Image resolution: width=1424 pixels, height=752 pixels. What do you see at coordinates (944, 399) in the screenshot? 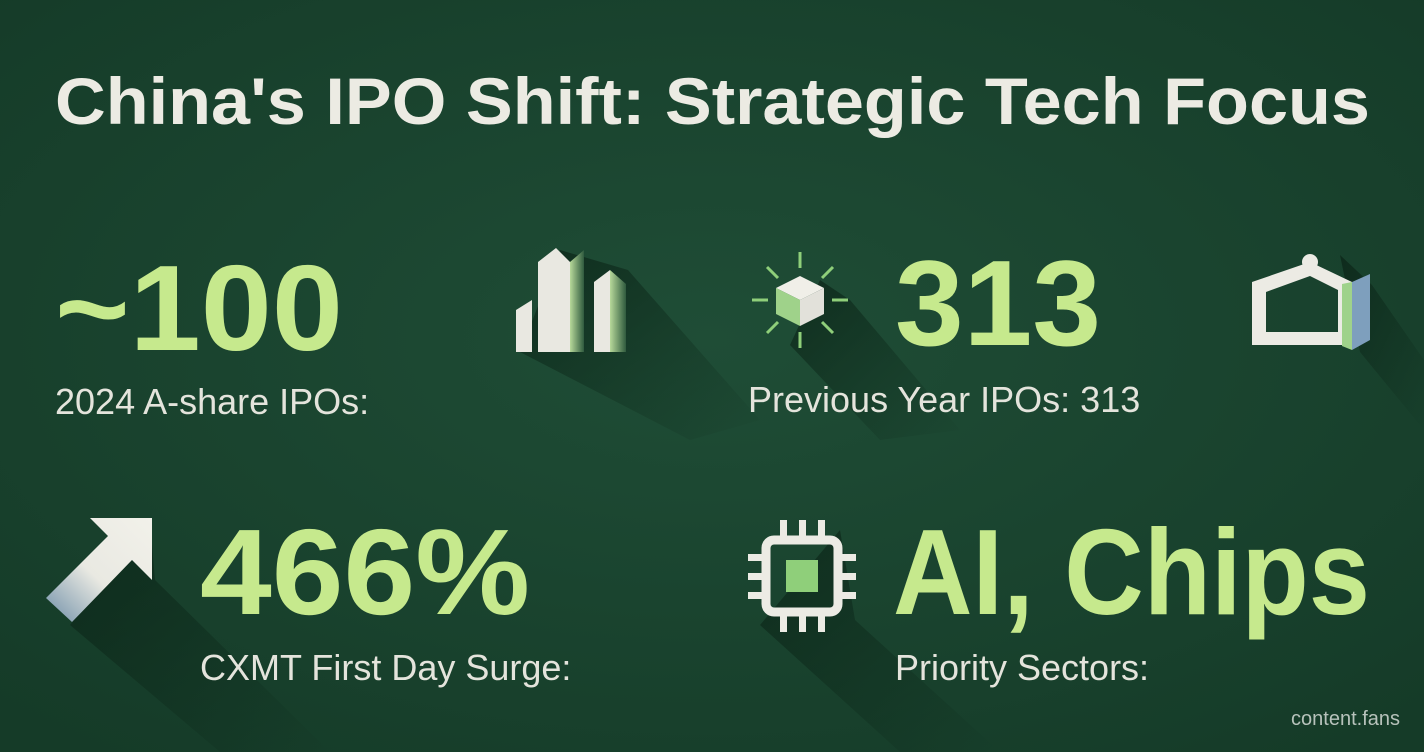
I see `stat-label: Previous Year IPOs: 313` at bounding box center [944, 399].